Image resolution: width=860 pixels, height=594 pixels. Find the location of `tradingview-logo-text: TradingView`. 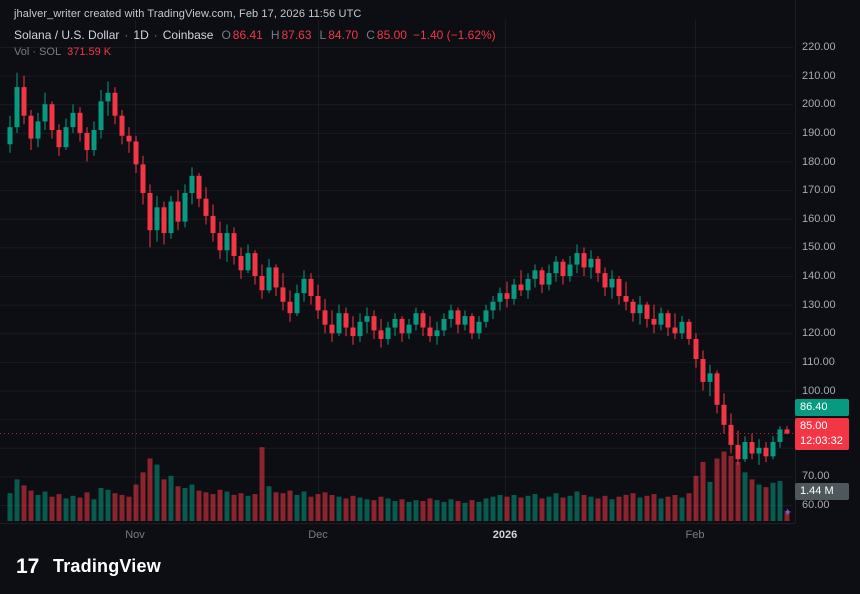

tradingview-logo-text: TradingView is located at coordinates (107, 565).